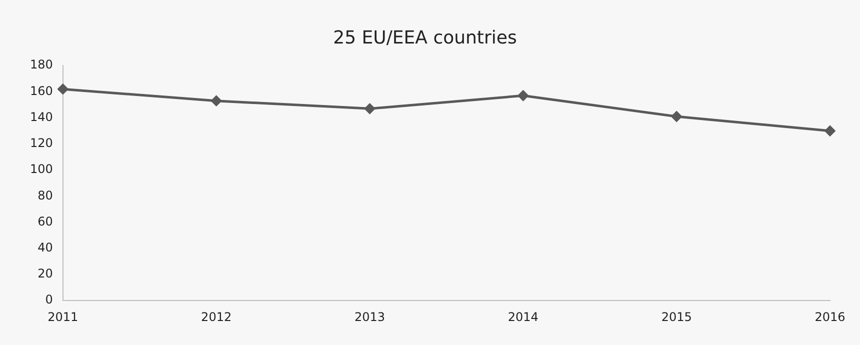  Describe the element at coordinates (41, 143) in the screenshot. I see `y-tick-label: 120` at that location.